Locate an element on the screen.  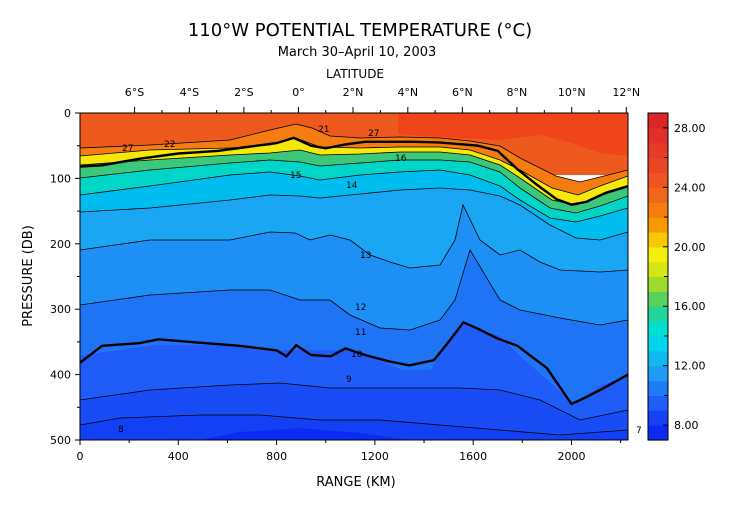
colorbar-tick-label: 8.00 is located at coordinates (686, 425).